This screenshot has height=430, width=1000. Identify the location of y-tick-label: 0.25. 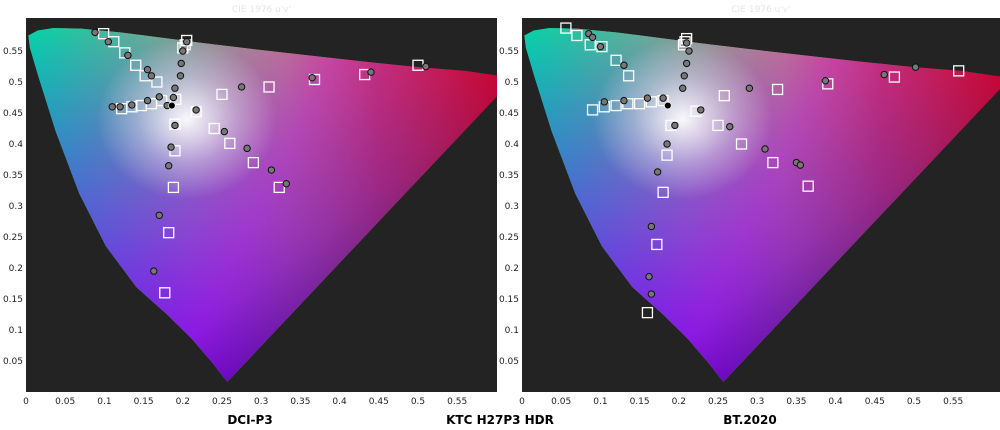
(13, 238).